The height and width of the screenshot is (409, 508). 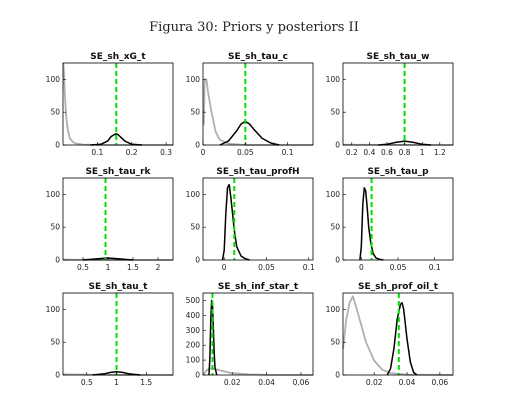 What do you see at coordinates (333, 79) in the screenshot?
I see `panel-3-ytick-label: 100` at bounding box center [333, 79].